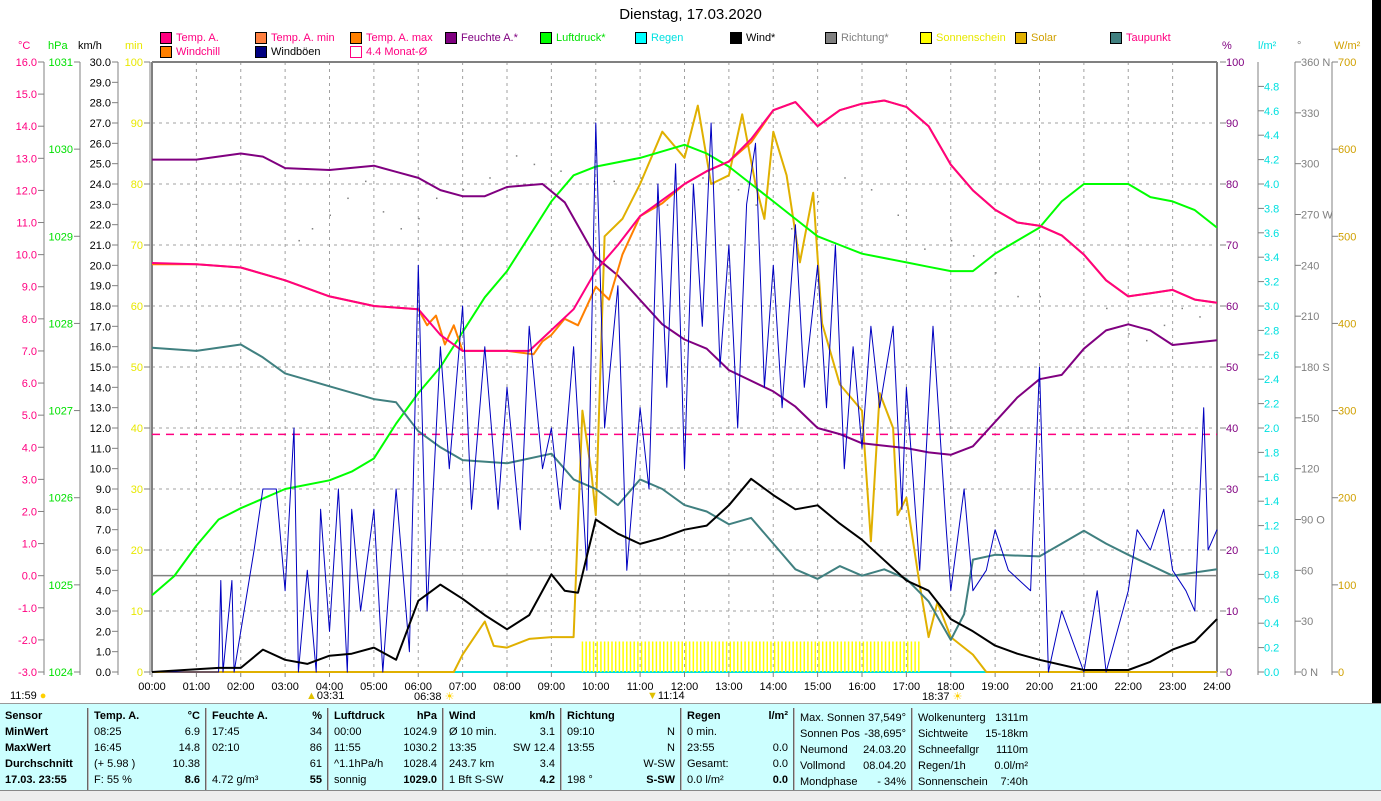 The width and height of the screenshot is (1381, 801). I want to click on header-row: Wind km/h, so click(502, 716).